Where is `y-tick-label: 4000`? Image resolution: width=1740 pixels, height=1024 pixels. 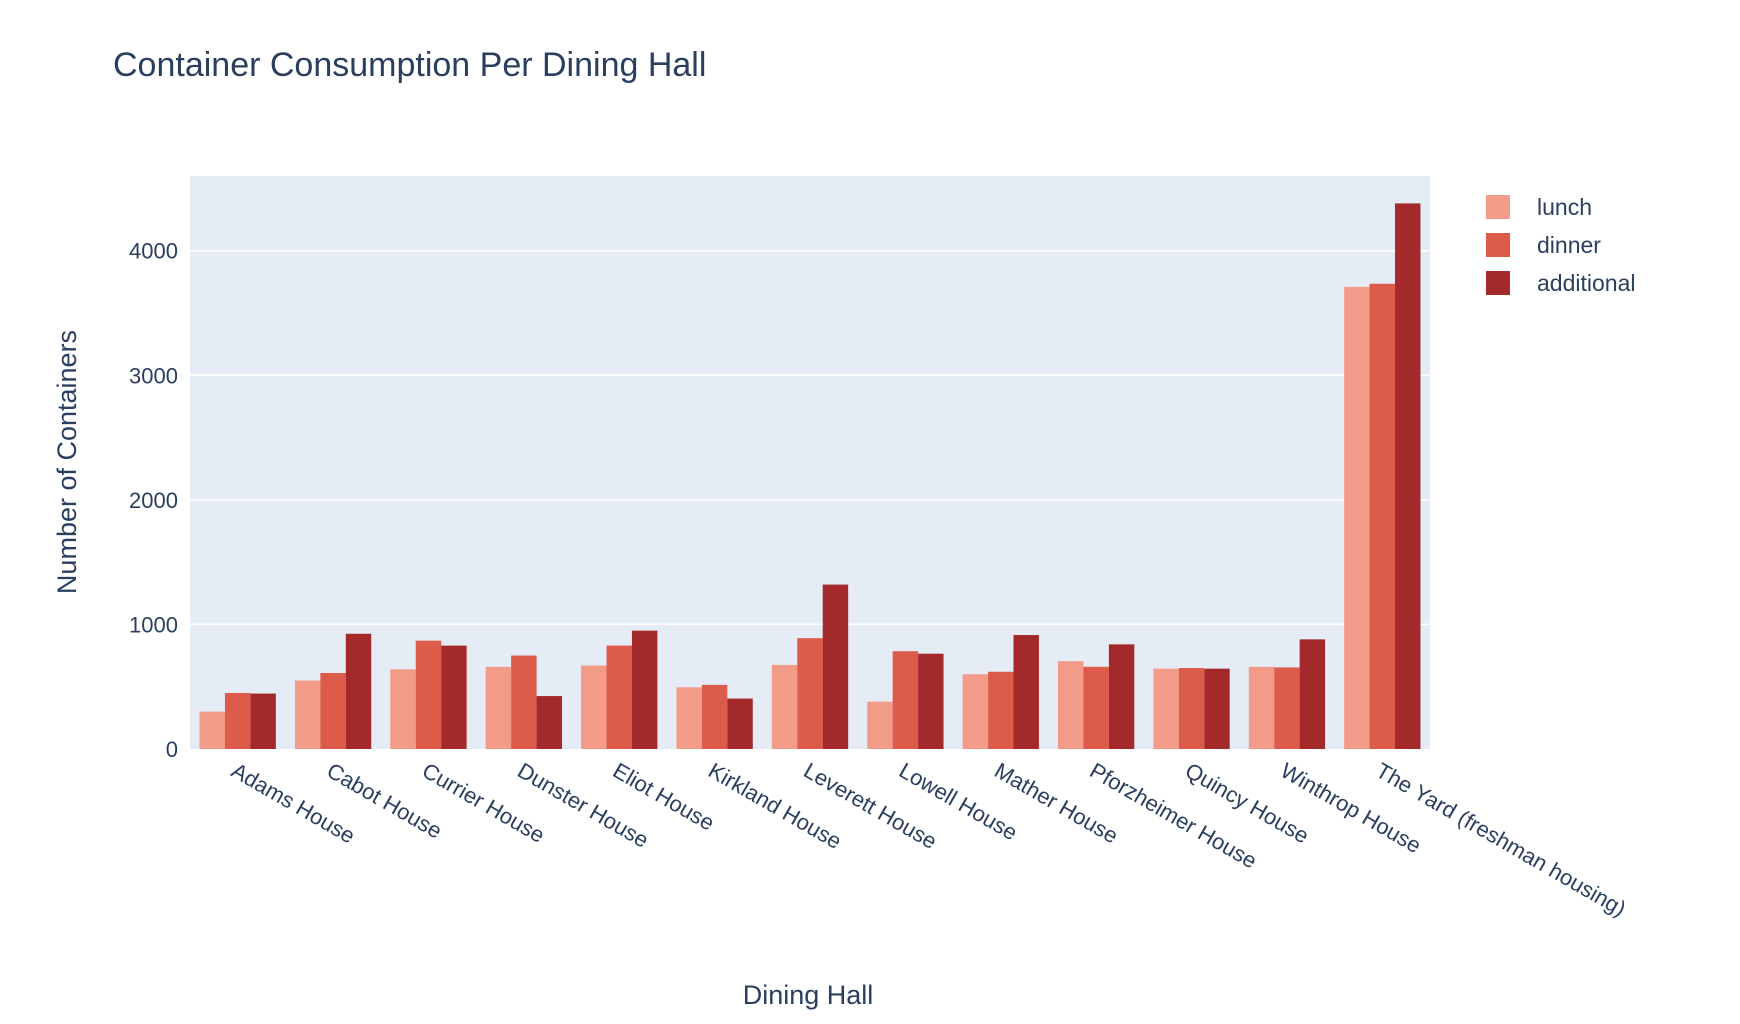 y-tick-label: 4000 is located at coordinates (153, 251).